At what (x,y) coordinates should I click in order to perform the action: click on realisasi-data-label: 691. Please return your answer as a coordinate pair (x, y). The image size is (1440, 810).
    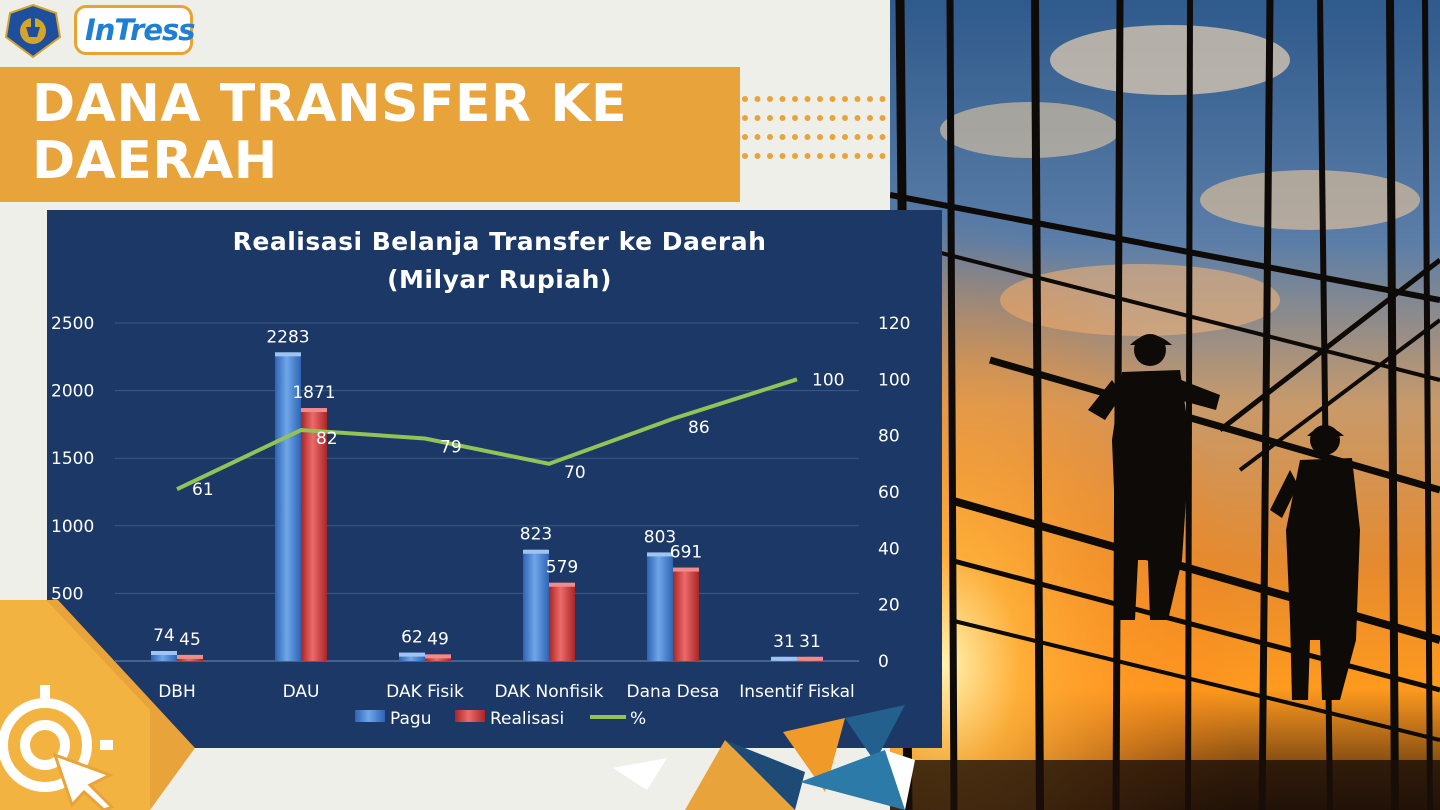
    Looking at the image, I should click on (686, 553).